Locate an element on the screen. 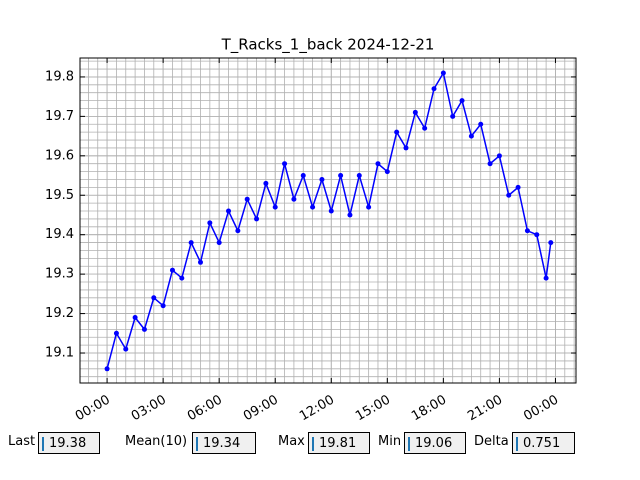 The height and width of the screenshot is (480, 640). x-tick-label: 15:00 is located at coordinates (373, 409).